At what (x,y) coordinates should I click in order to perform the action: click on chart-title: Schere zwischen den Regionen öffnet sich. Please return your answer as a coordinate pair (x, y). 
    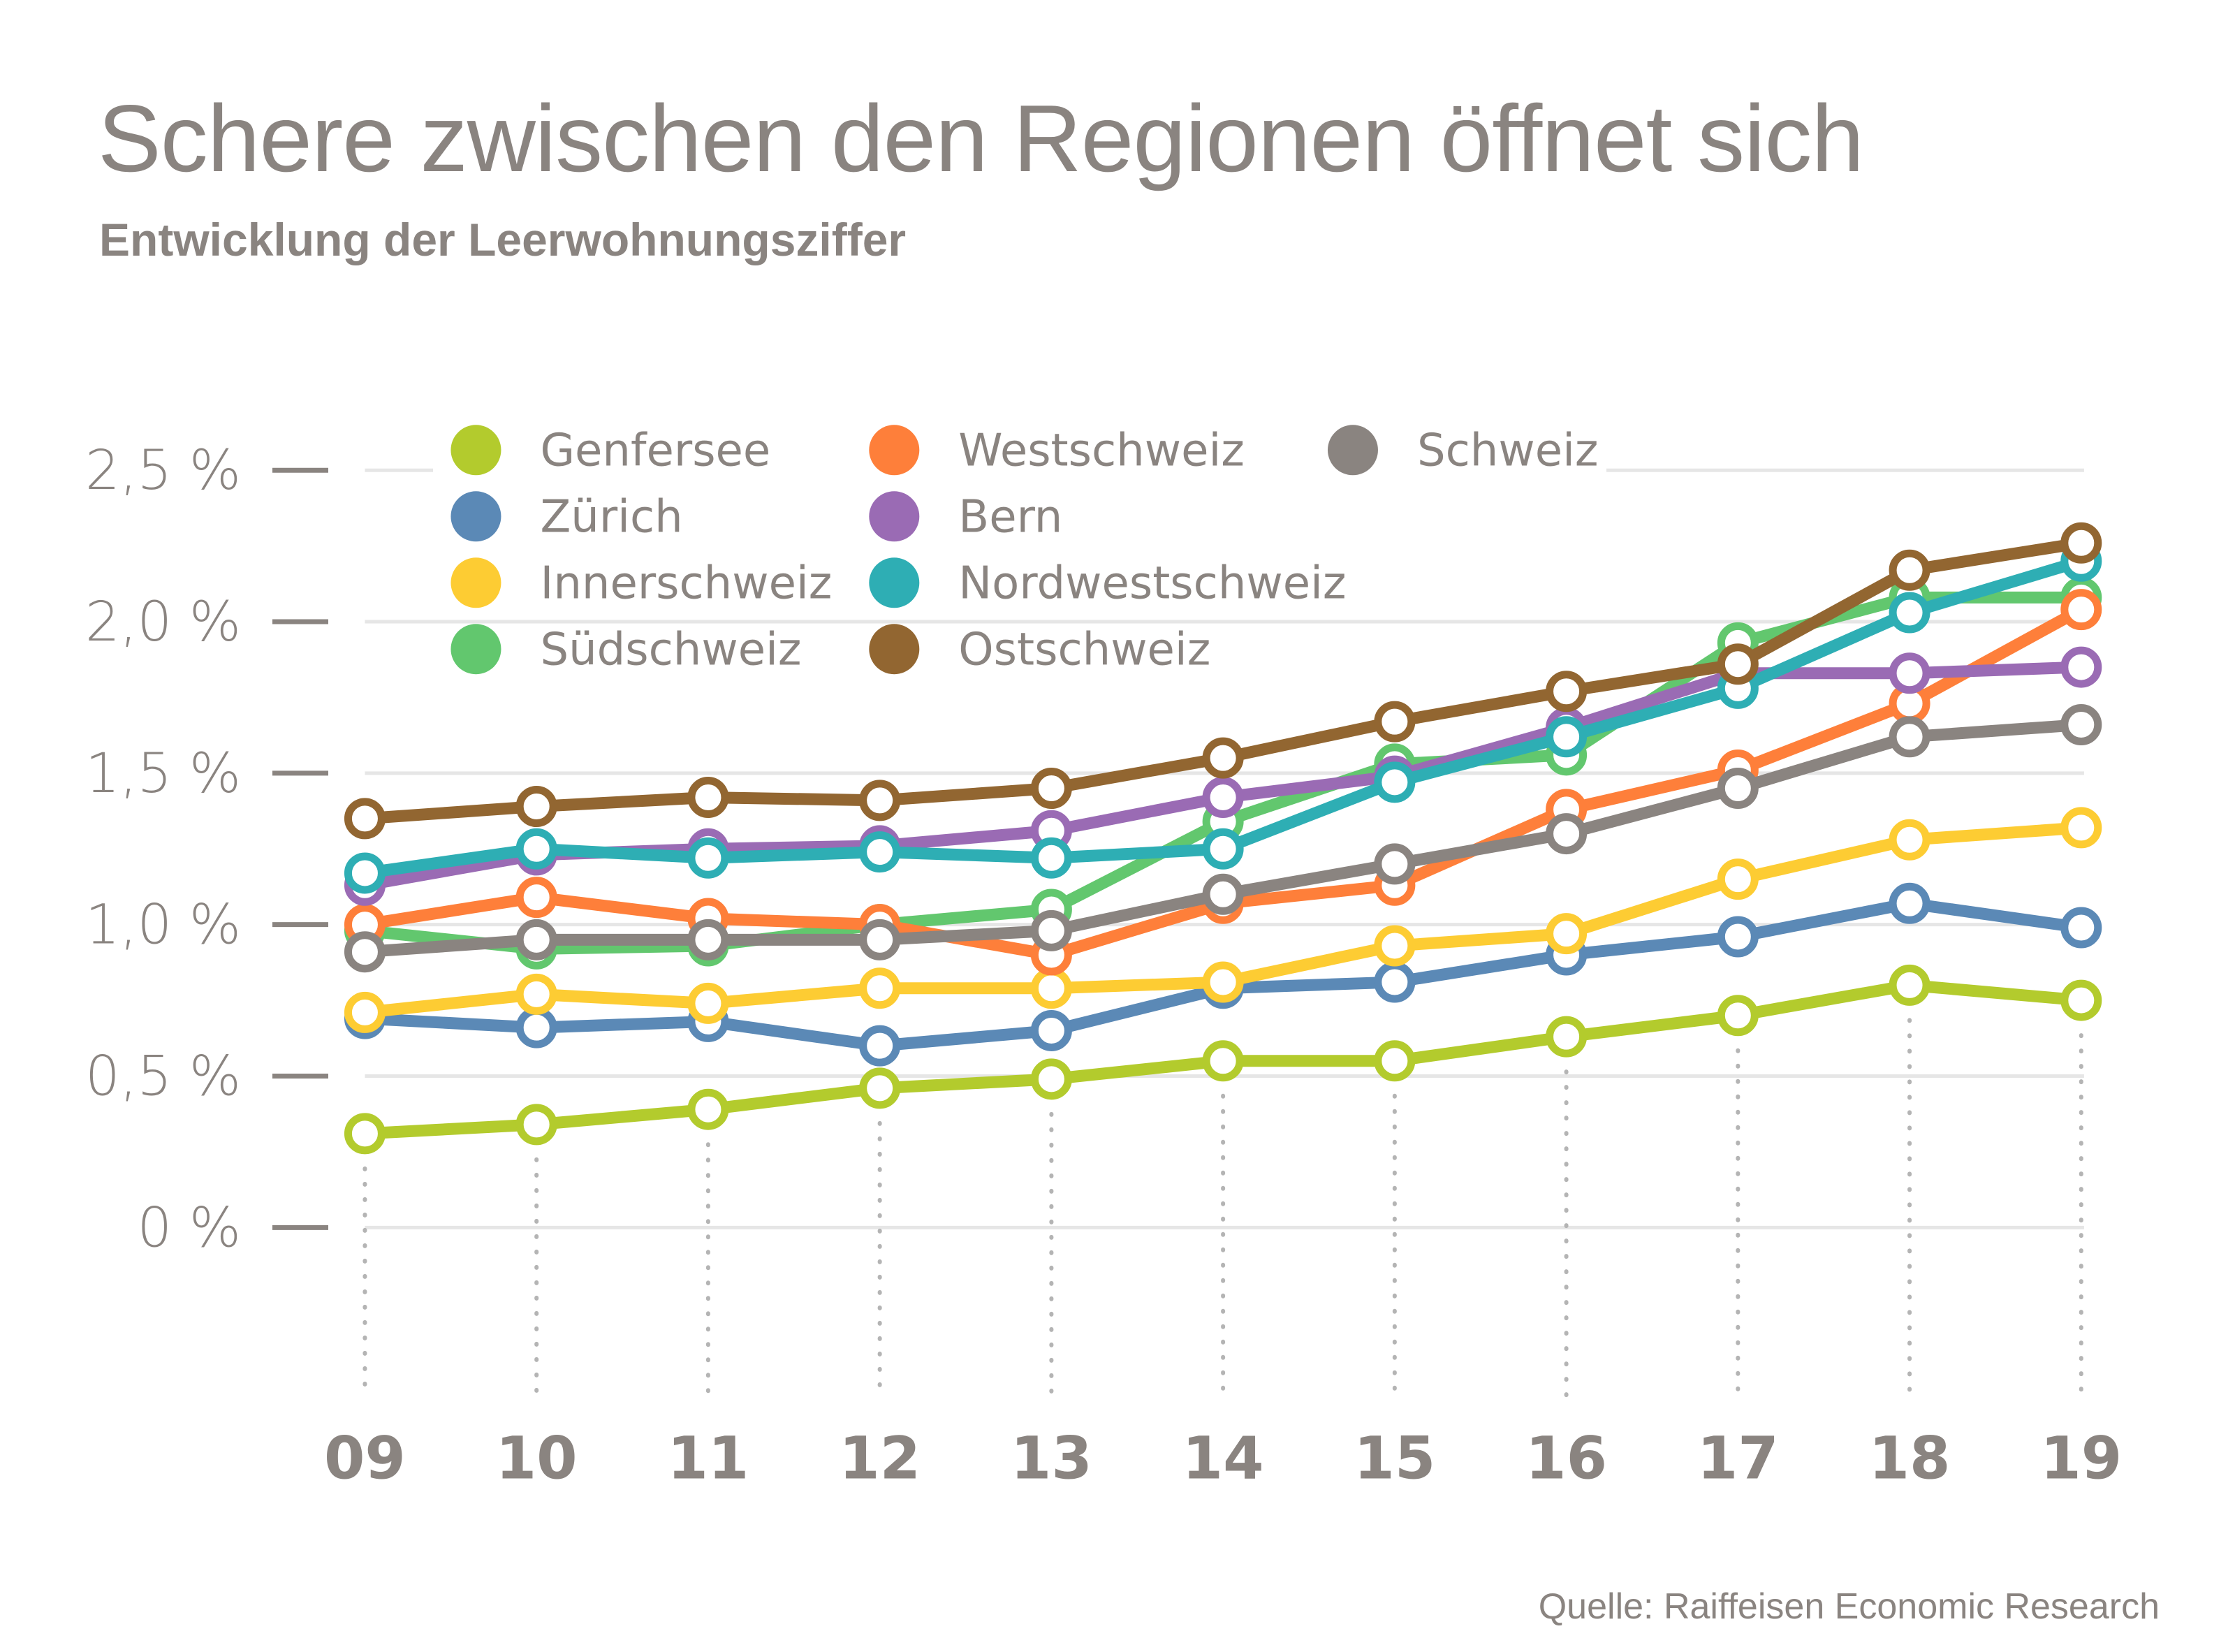
    Looking at the image, I should click on (981, 138).